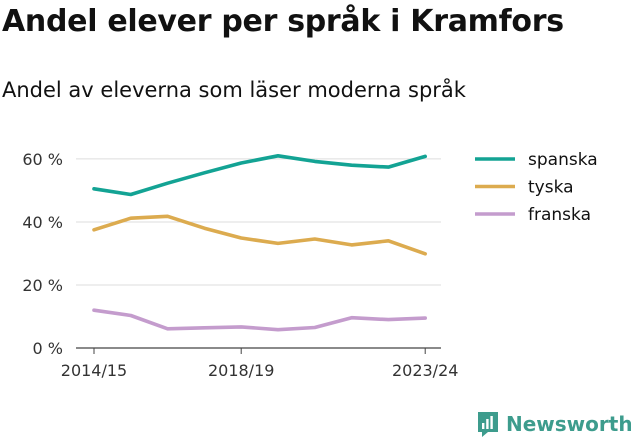 The width and height of the screenshot is (631, 440). What do you see at coordinates (260, 235) in the screenshot?
I see `series-line-tyska` at bounding box center [260, 235].